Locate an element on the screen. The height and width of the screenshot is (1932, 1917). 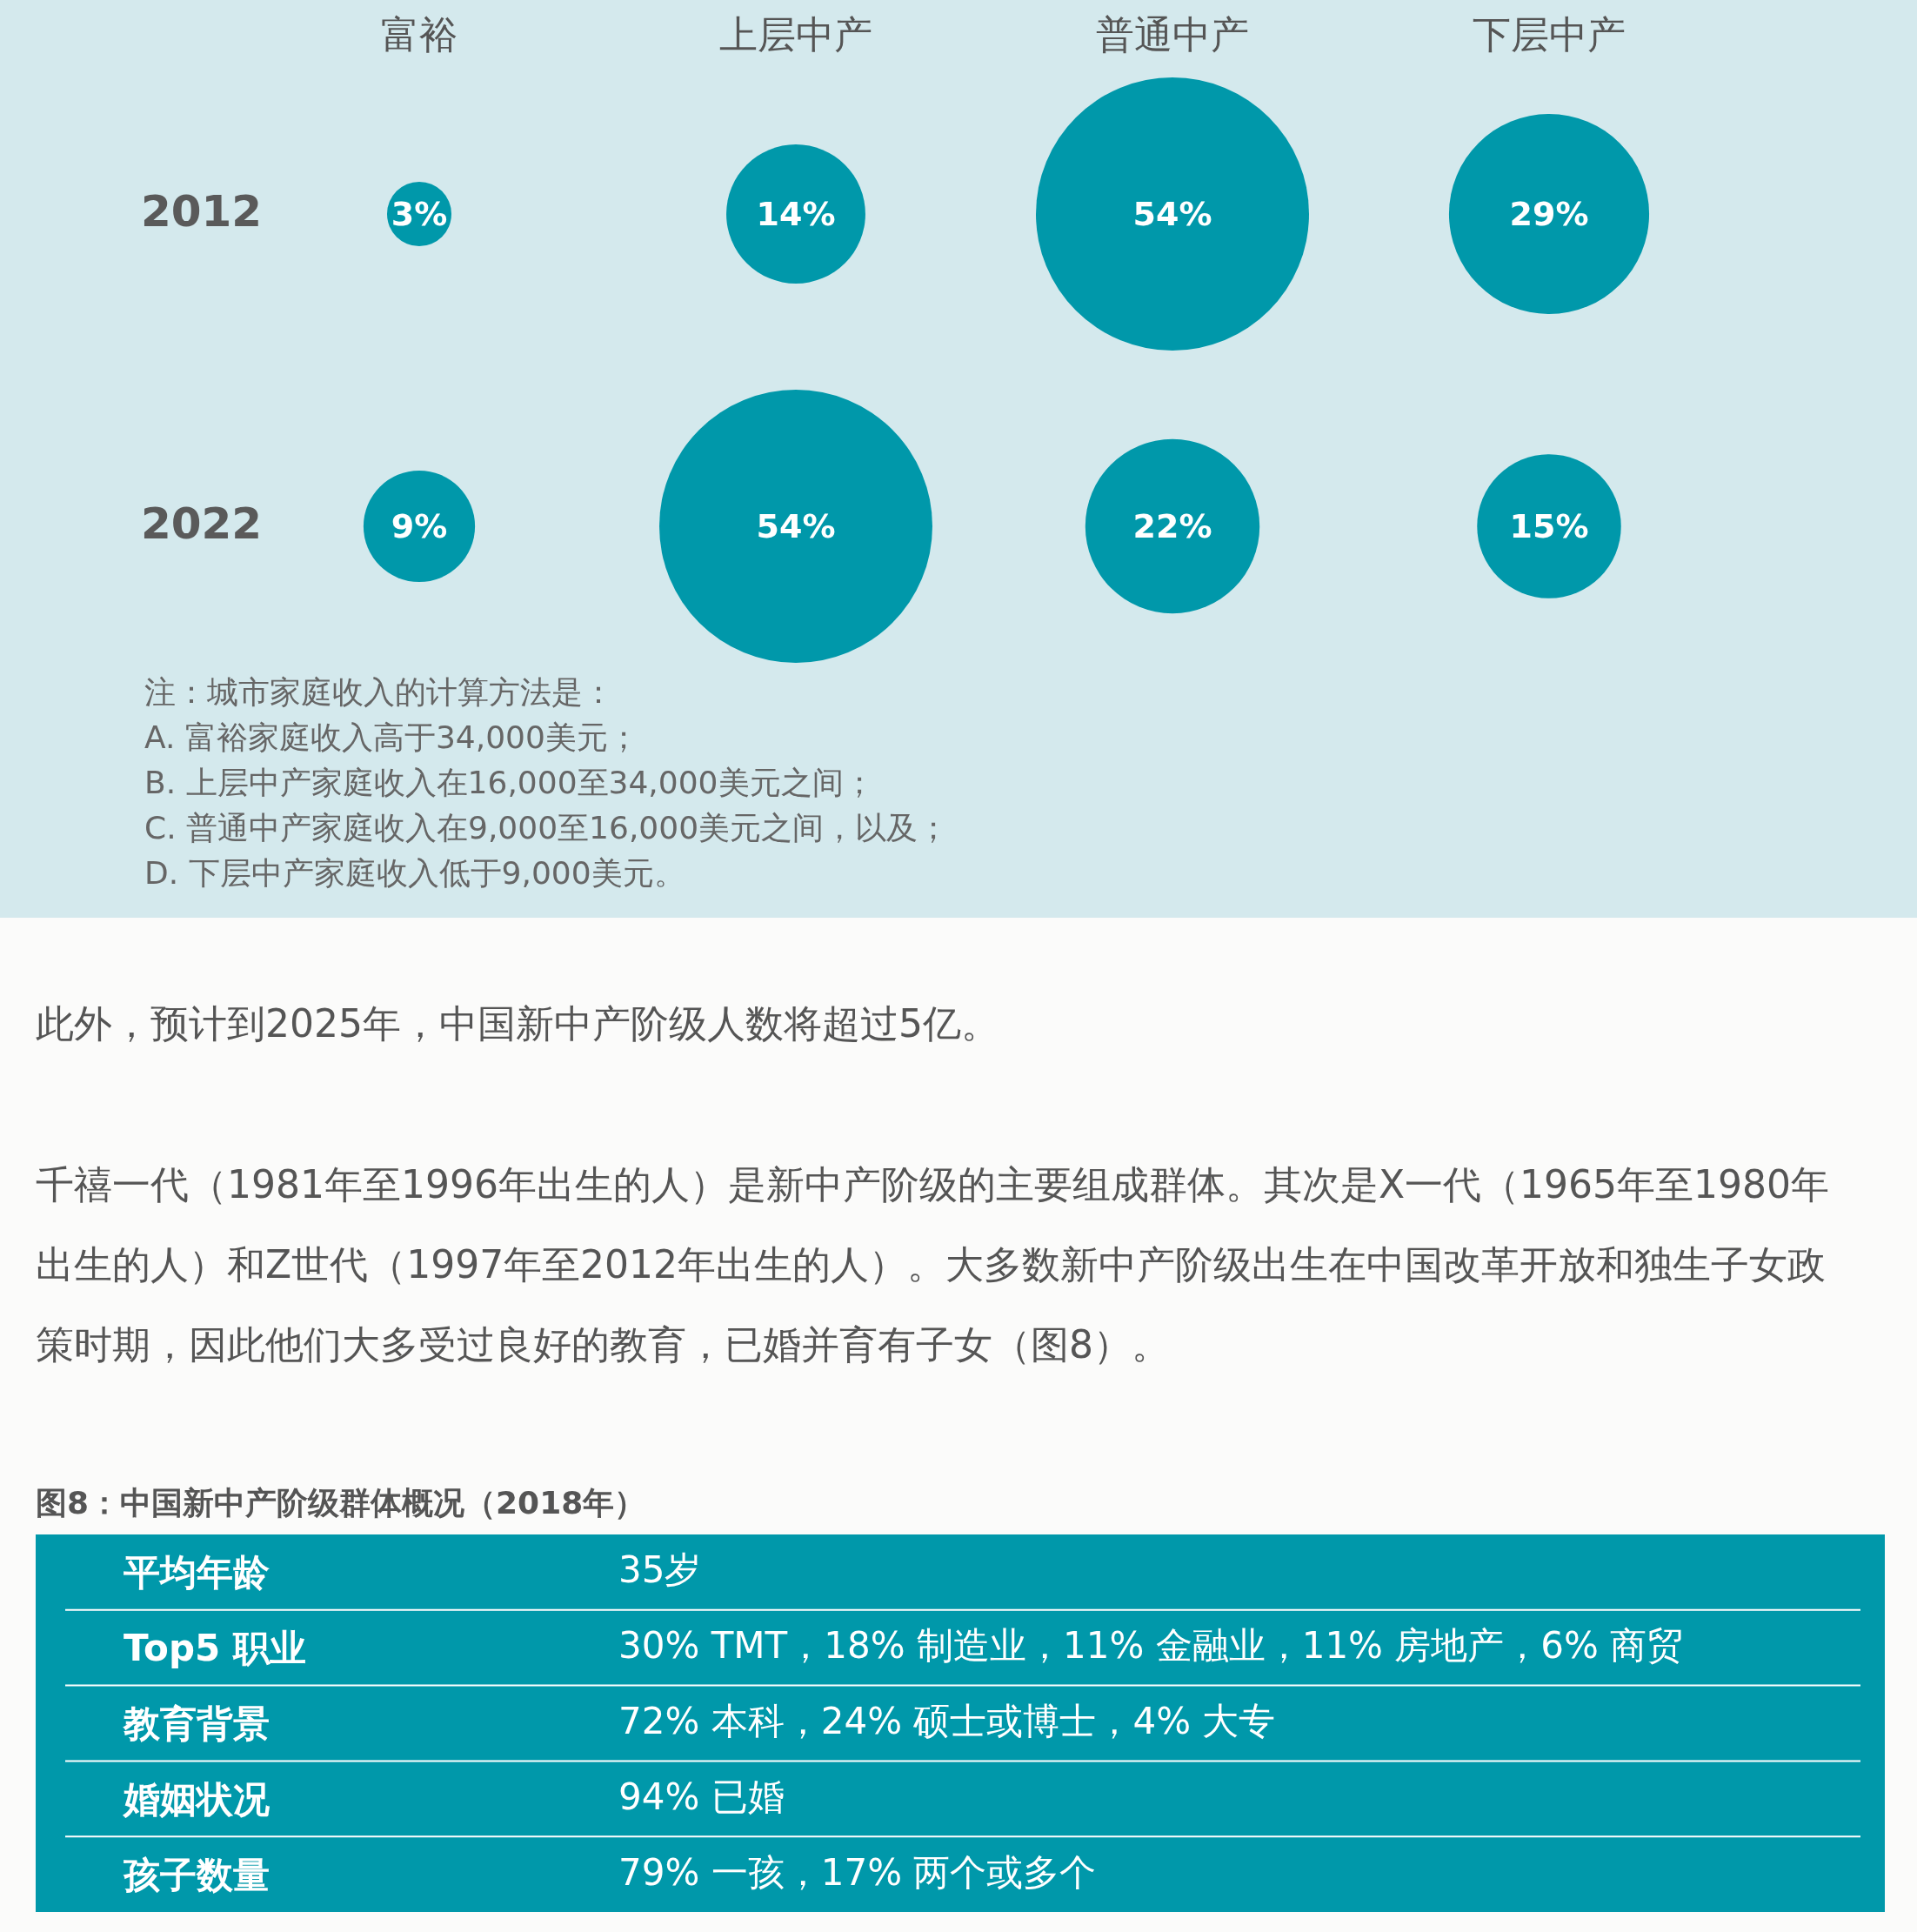
text: 千禧一代（1981年至1996年出生的人）是新中产阶级的主要组成群体。其次是X一代（1965年至1980年出生的人）和Z世代（1997年至2012年出生的人）。大多数新中产阶级出生在中国改革开放和独生子女政策时期，因此他们大多受过良好的教育，已婚并育有子女（图8）。 is located at coordinates (933, 1264).